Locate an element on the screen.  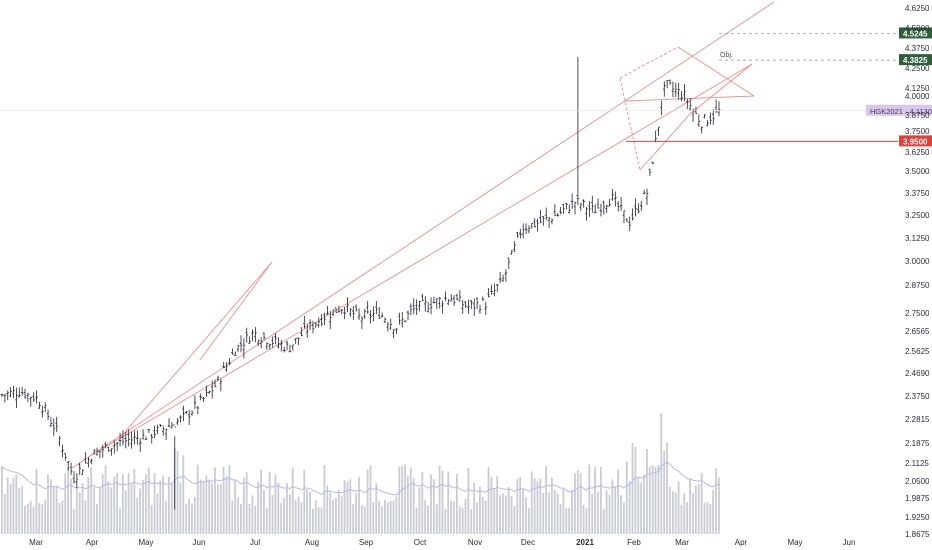
marker-objective: Obj. 4.3825 is located at coordinates (825, 59).